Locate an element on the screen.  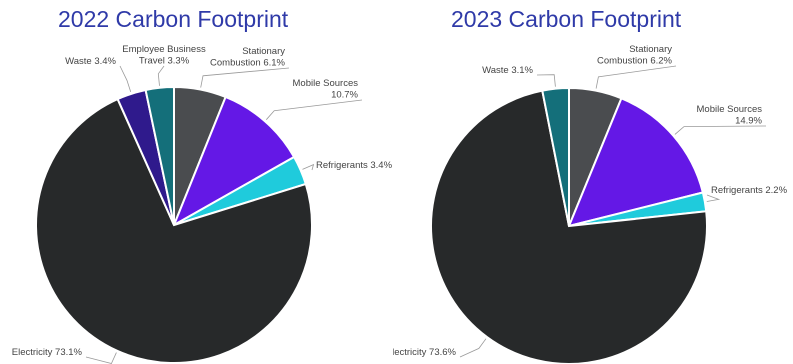
slice-label: Electricity 73.1% is located at coordinates (47, 352).